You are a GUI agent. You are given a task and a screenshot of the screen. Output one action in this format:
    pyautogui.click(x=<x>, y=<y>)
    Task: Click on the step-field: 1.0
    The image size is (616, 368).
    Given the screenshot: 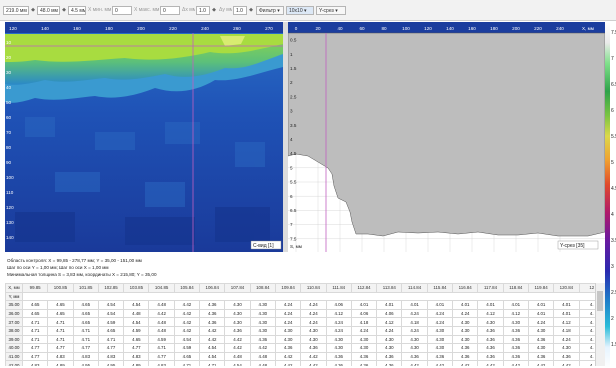 What is the action you would take?
    pyautogui.click(x=203, y=10)
    